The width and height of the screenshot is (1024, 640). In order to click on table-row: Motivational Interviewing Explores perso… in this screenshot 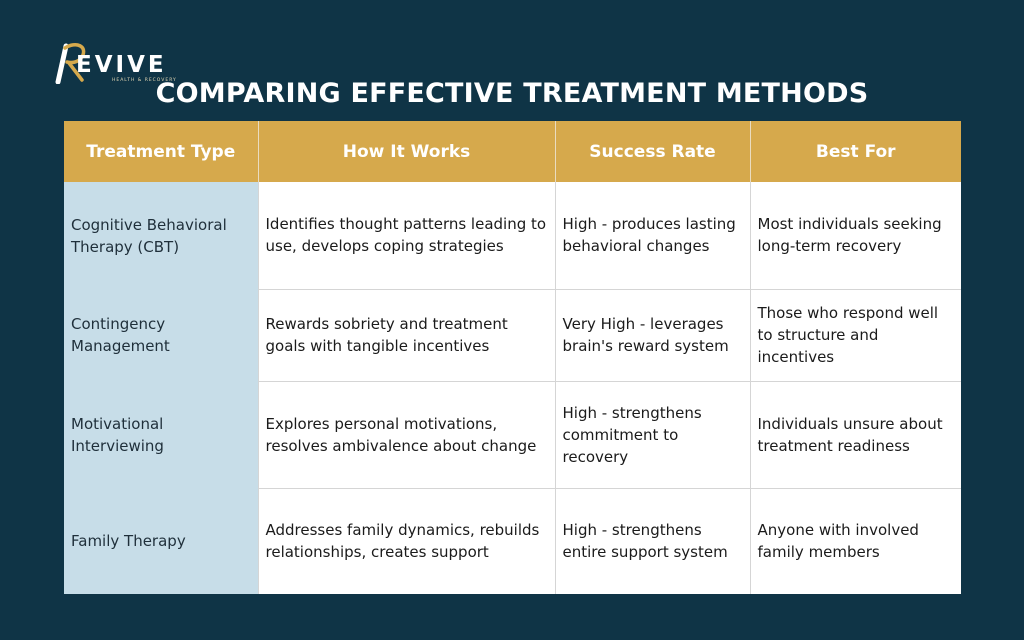, I will do `click(512, 435)`.